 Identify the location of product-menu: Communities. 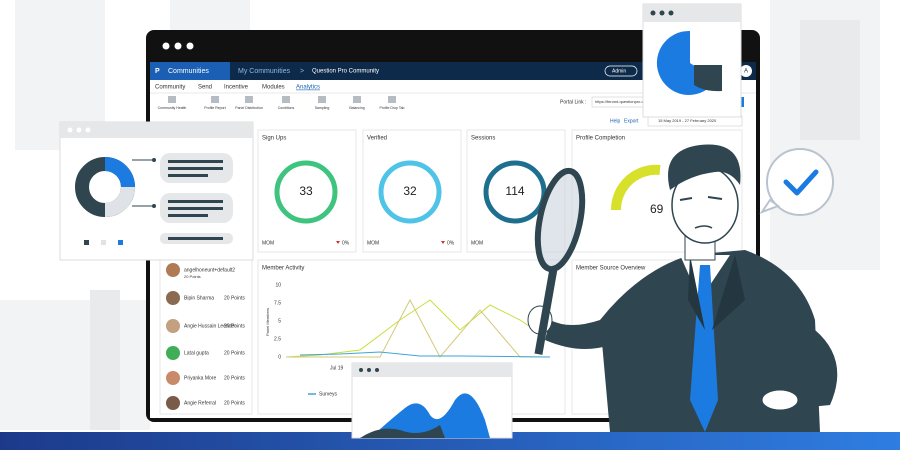
(188, 71).